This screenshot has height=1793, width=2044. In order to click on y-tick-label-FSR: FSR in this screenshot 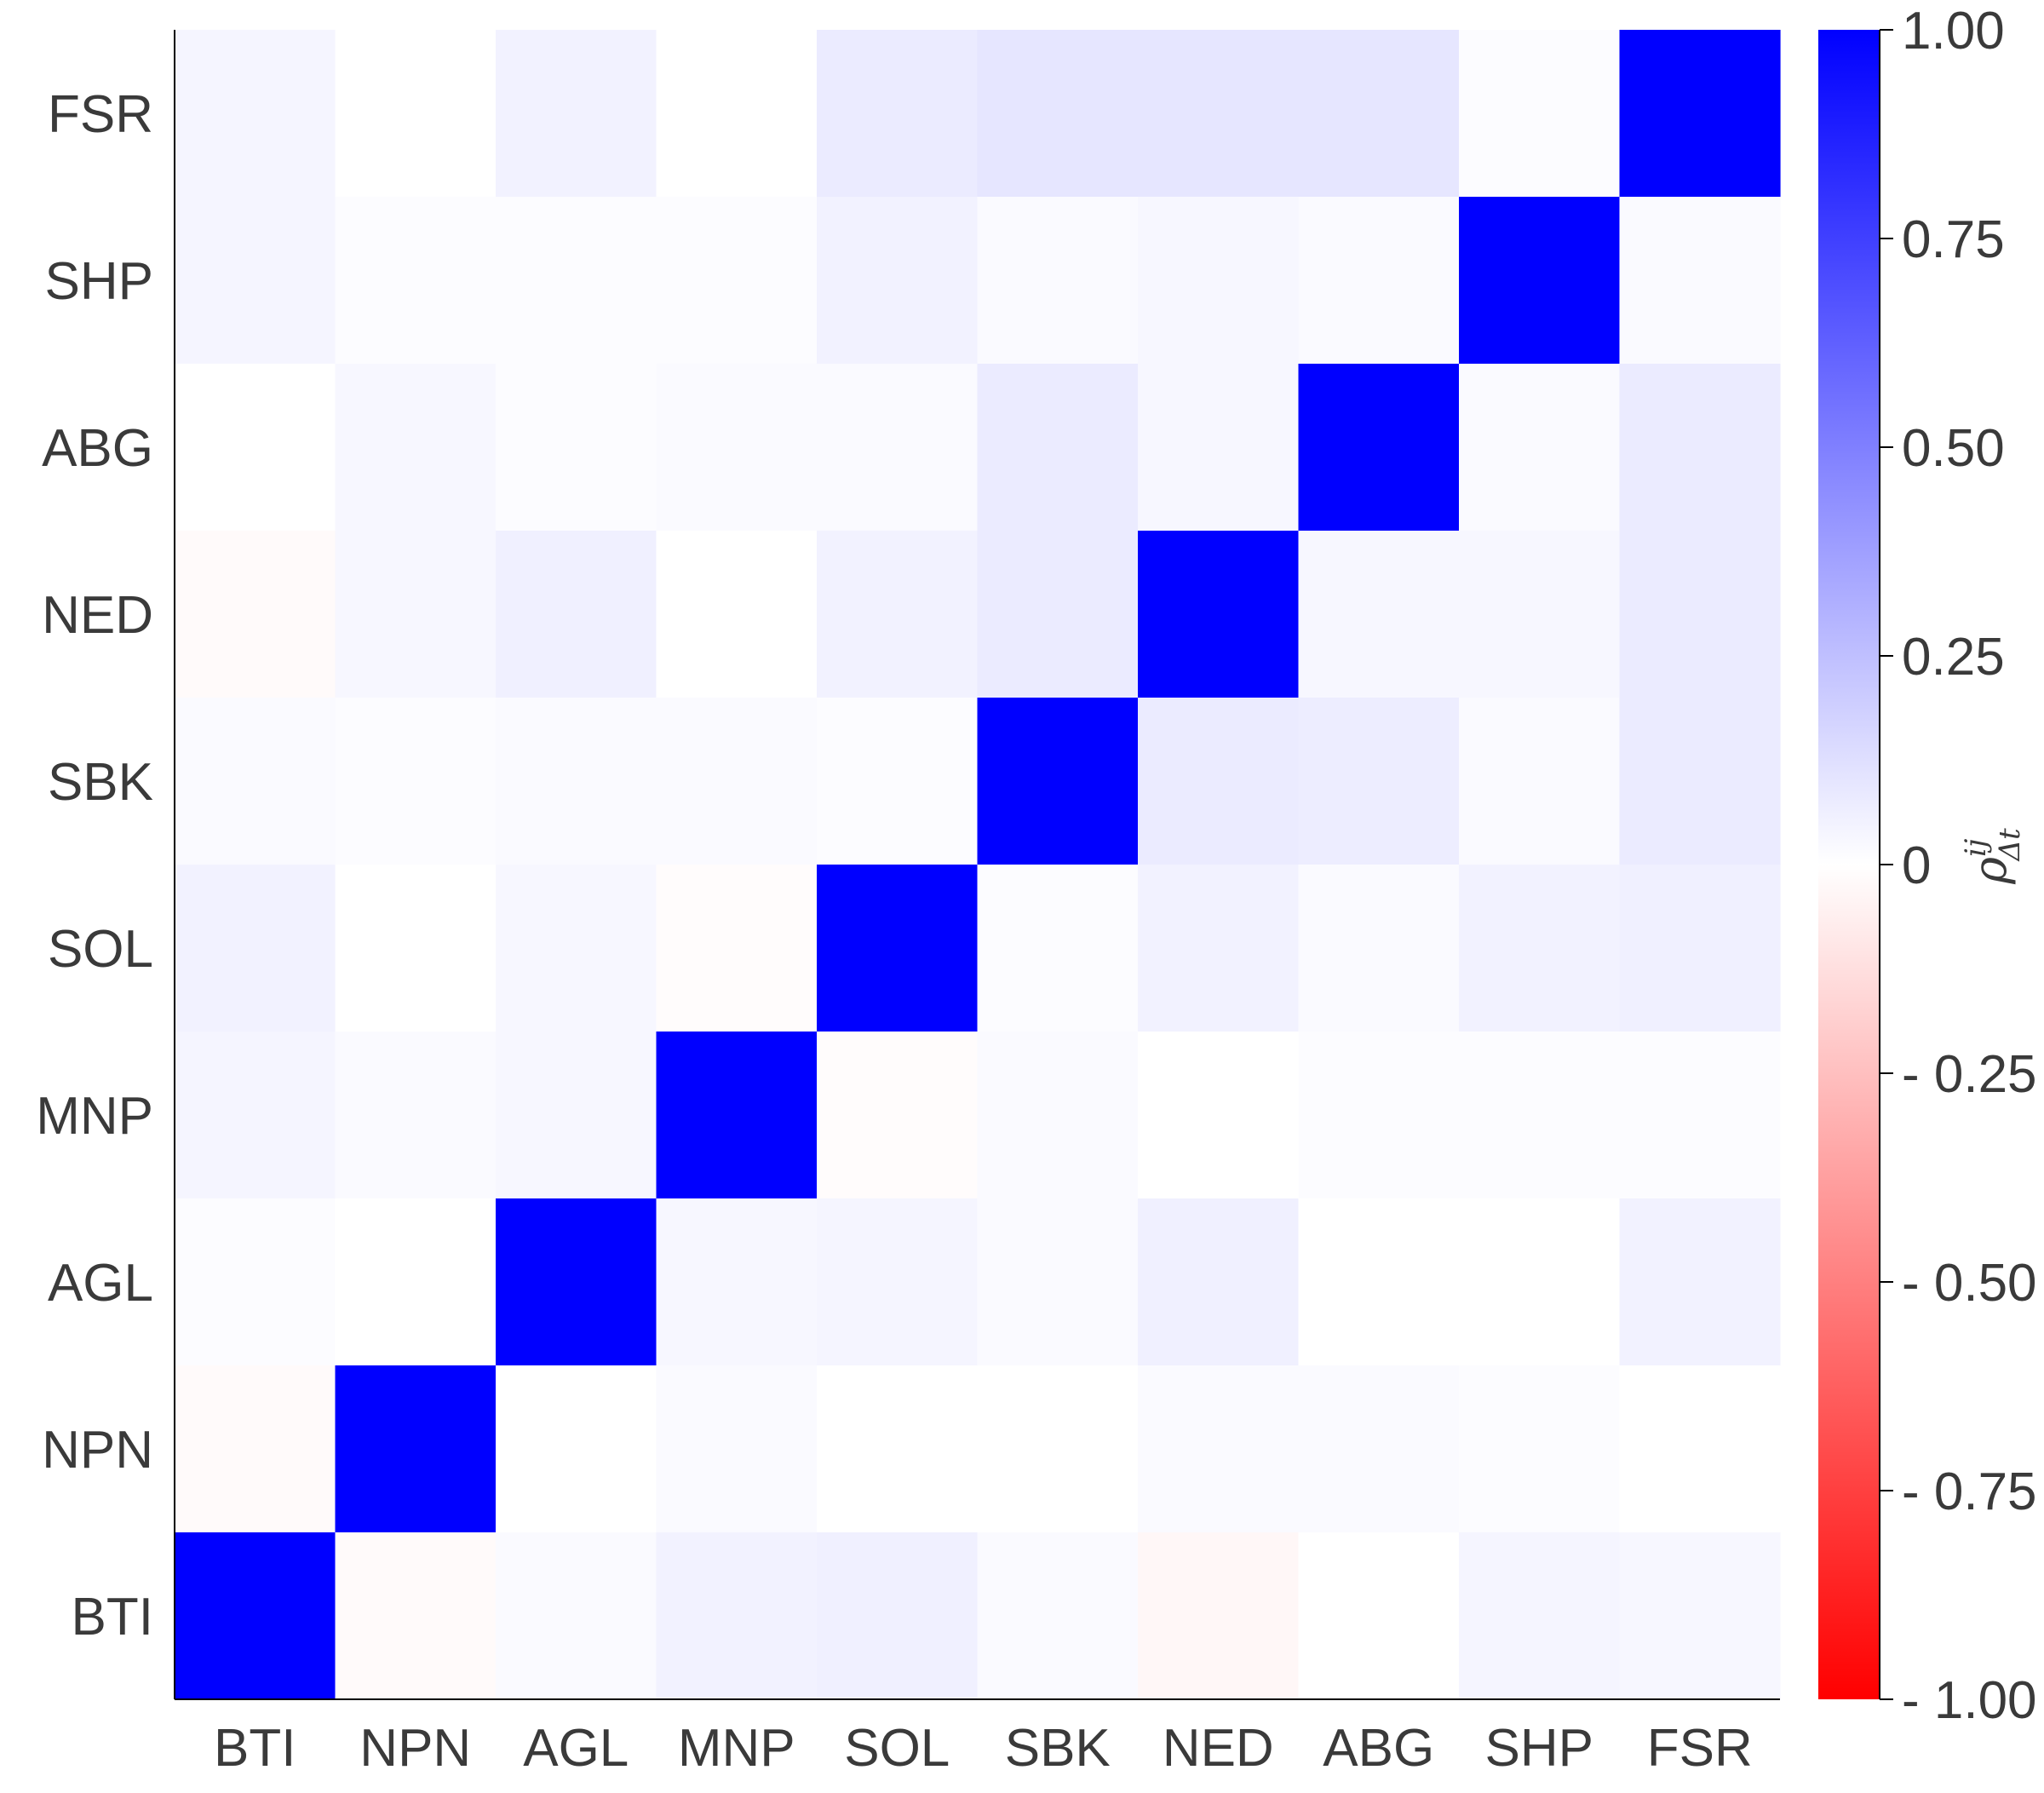, I will do `click(100, 115)`.